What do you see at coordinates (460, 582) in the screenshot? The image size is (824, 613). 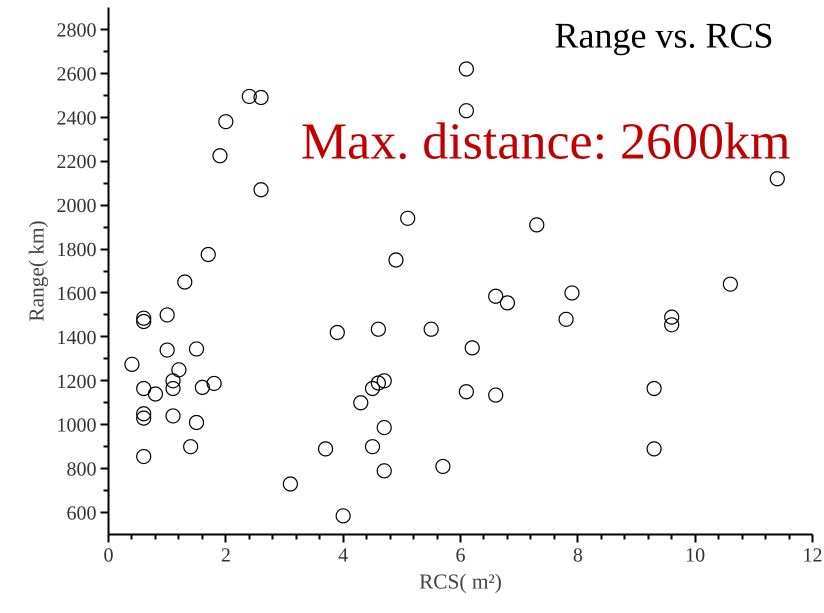 I see `x-axis-title: RCS( m²)` at bounding box center [460, 582].